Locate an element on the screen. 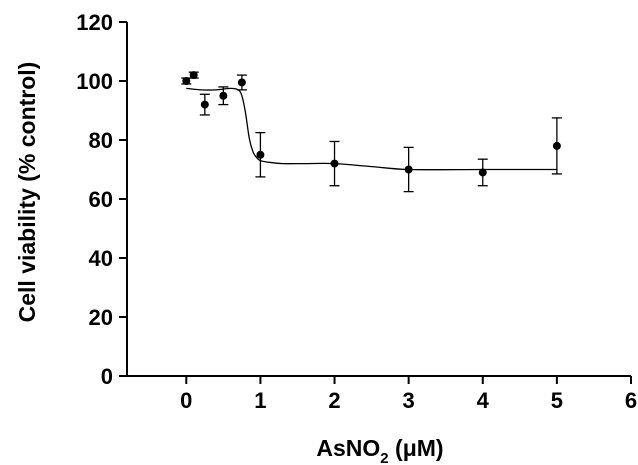  data-points is located at coordinates (371, 124).